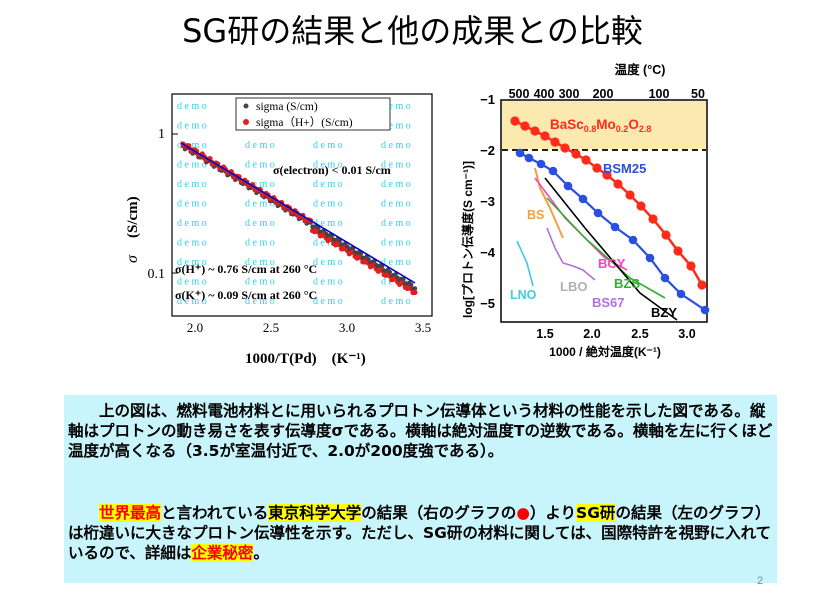 This screenshot has height=609, width=825. I want to click on top-tick-300: 300, so click(569, 94).